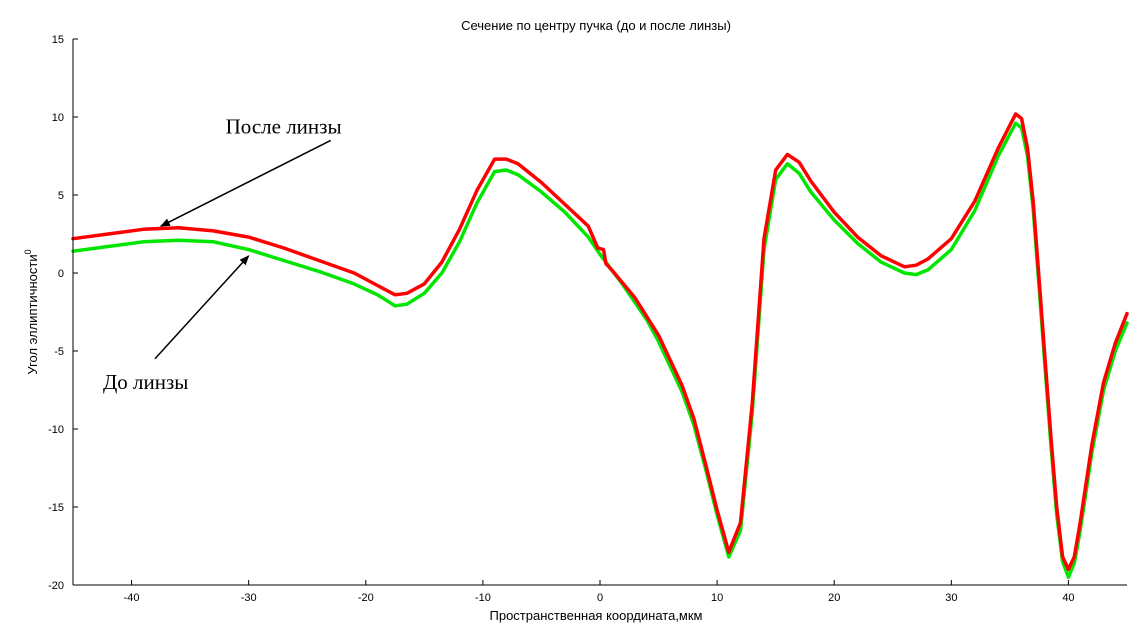 This screenshot has height=633, width=1137. Describe the element at coordinates (61, 274) in the screenshot. I see `y-tick-label: 0` at that location.